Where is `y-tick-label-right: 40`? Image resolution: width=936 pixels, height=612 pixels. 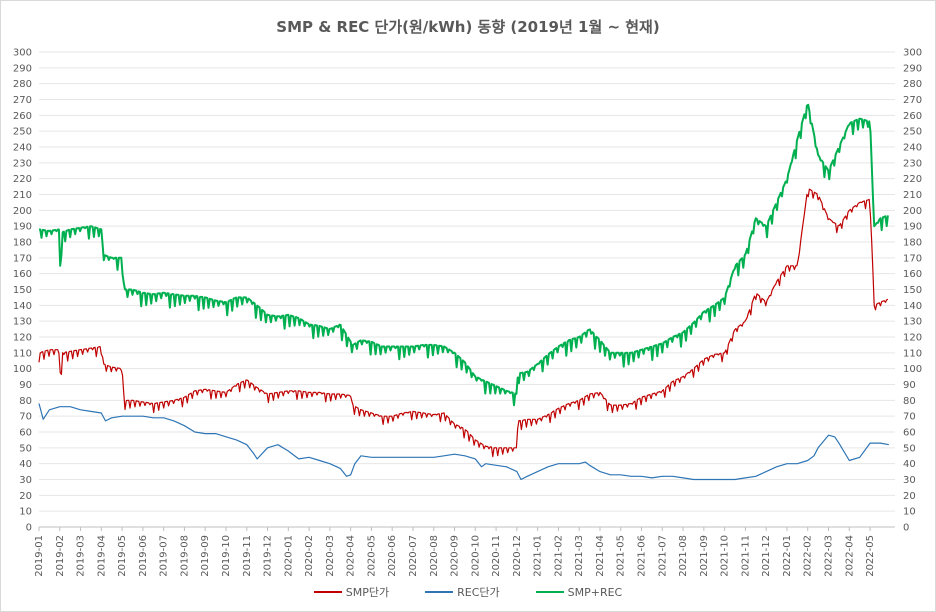 y-tick-label-right: 40 is located at coordinates (909, 464).